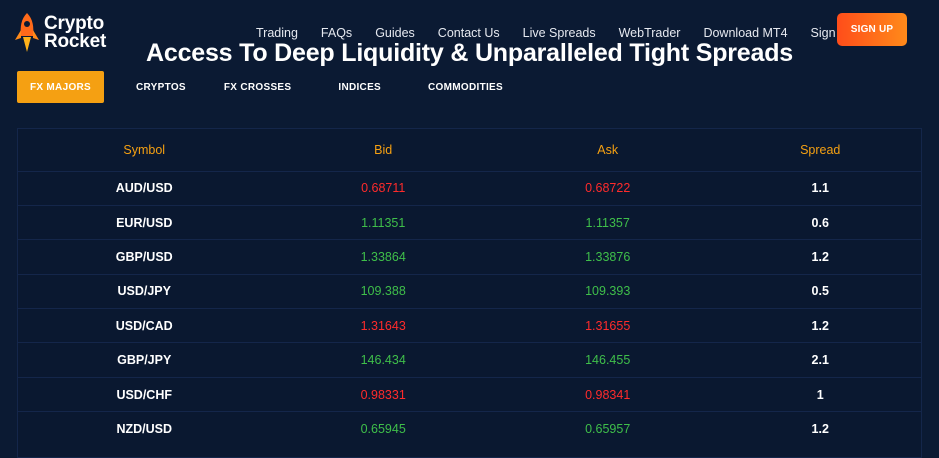  What do you see at coordinates (607, 394) in the screenshot?
I see `ask-cell: 0.98341` at bounding box center [607, 394].